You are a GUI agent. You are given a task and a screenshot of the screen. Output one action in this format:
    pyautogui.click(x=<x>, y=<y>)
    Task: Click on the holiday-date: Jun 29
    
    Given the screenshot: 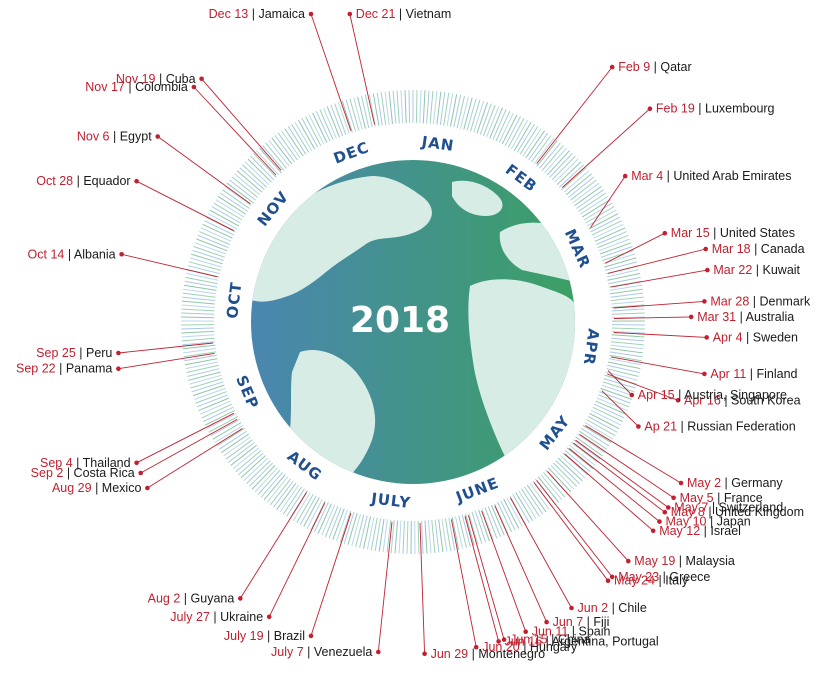 What is the action you would take?
    pyautogui.click(x=450, y=654)
    